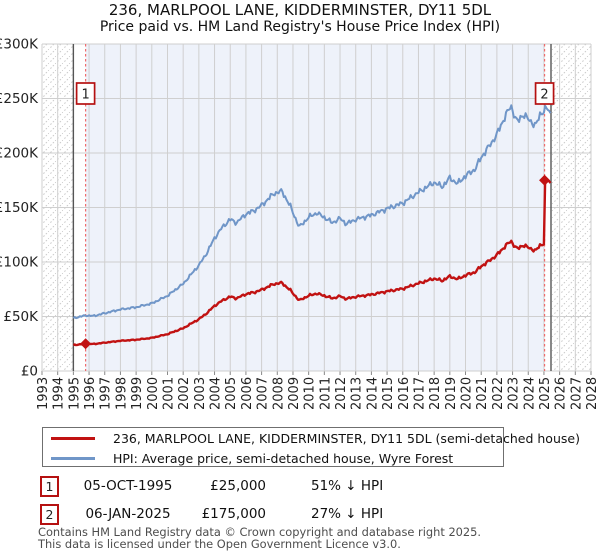 The image size is (600, 560). Describe the element at coordinates (43, 393) in the screenshot. I see `svg-text: 1993` at that location.